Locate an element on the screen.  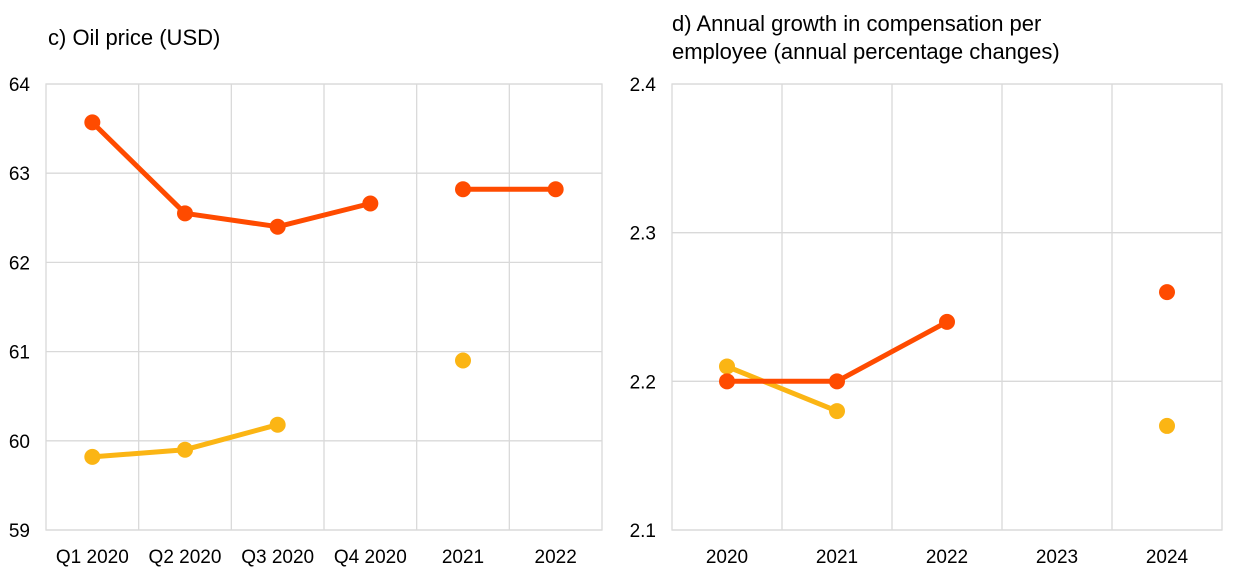
y-tick-label: 64 is located at coordinates (20, 85).